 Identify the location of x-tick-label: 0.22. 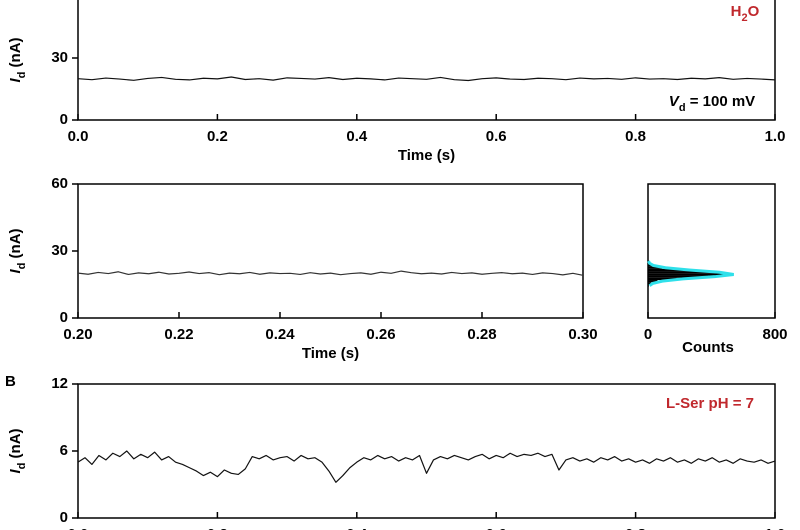
(178, 334).